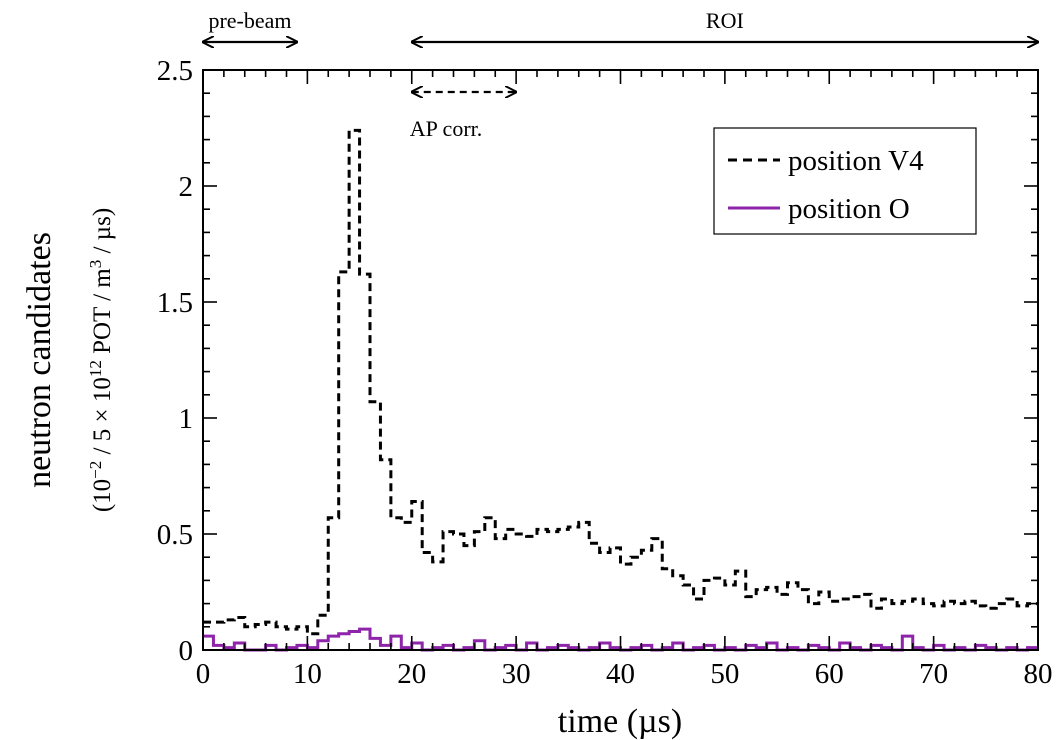 The width and height of the screenshot is (1060, 740). I want to click on x-tick-label: 20, so click(411, 674).